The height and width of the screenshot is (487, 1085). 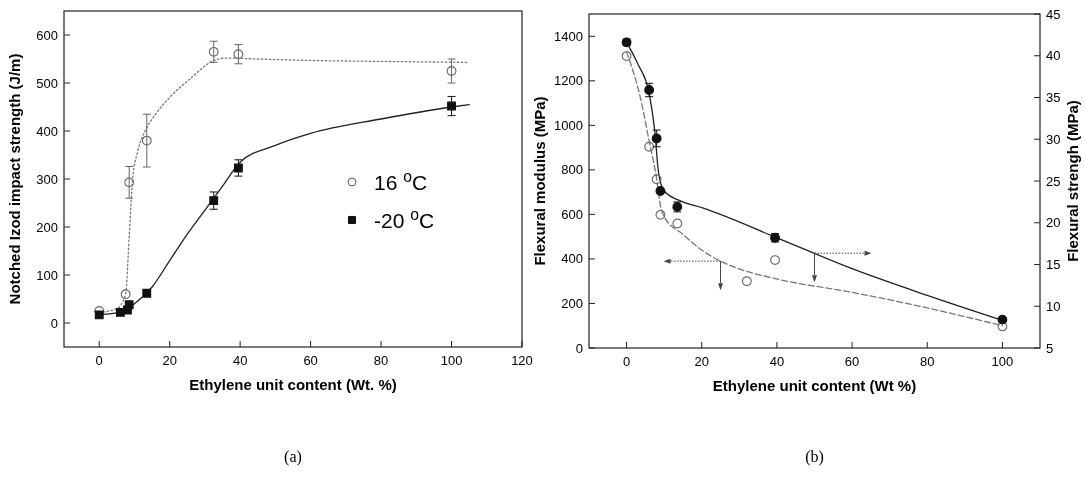 I want to click on legend-label: 16 $^{o}$C, so click(x=401, y=180).